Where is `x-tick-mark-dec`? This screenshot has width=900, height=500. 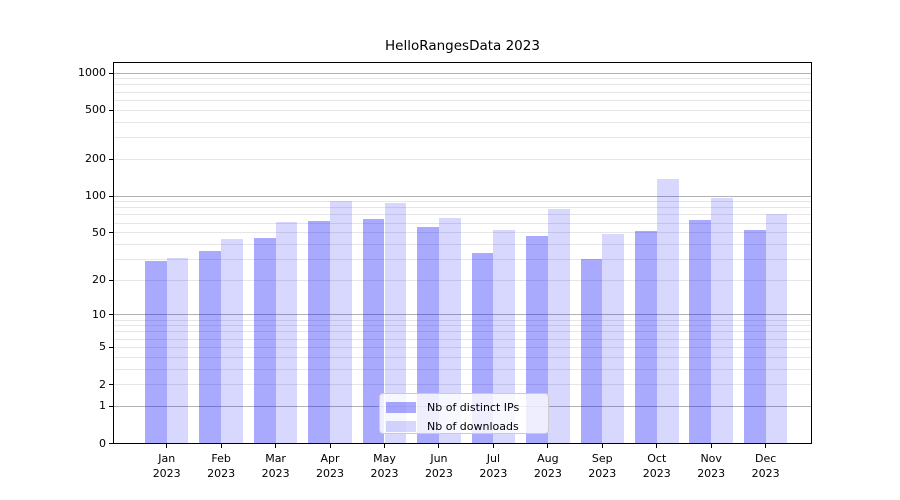
x-tick-mark-dec is located at coordinates (766, 446).